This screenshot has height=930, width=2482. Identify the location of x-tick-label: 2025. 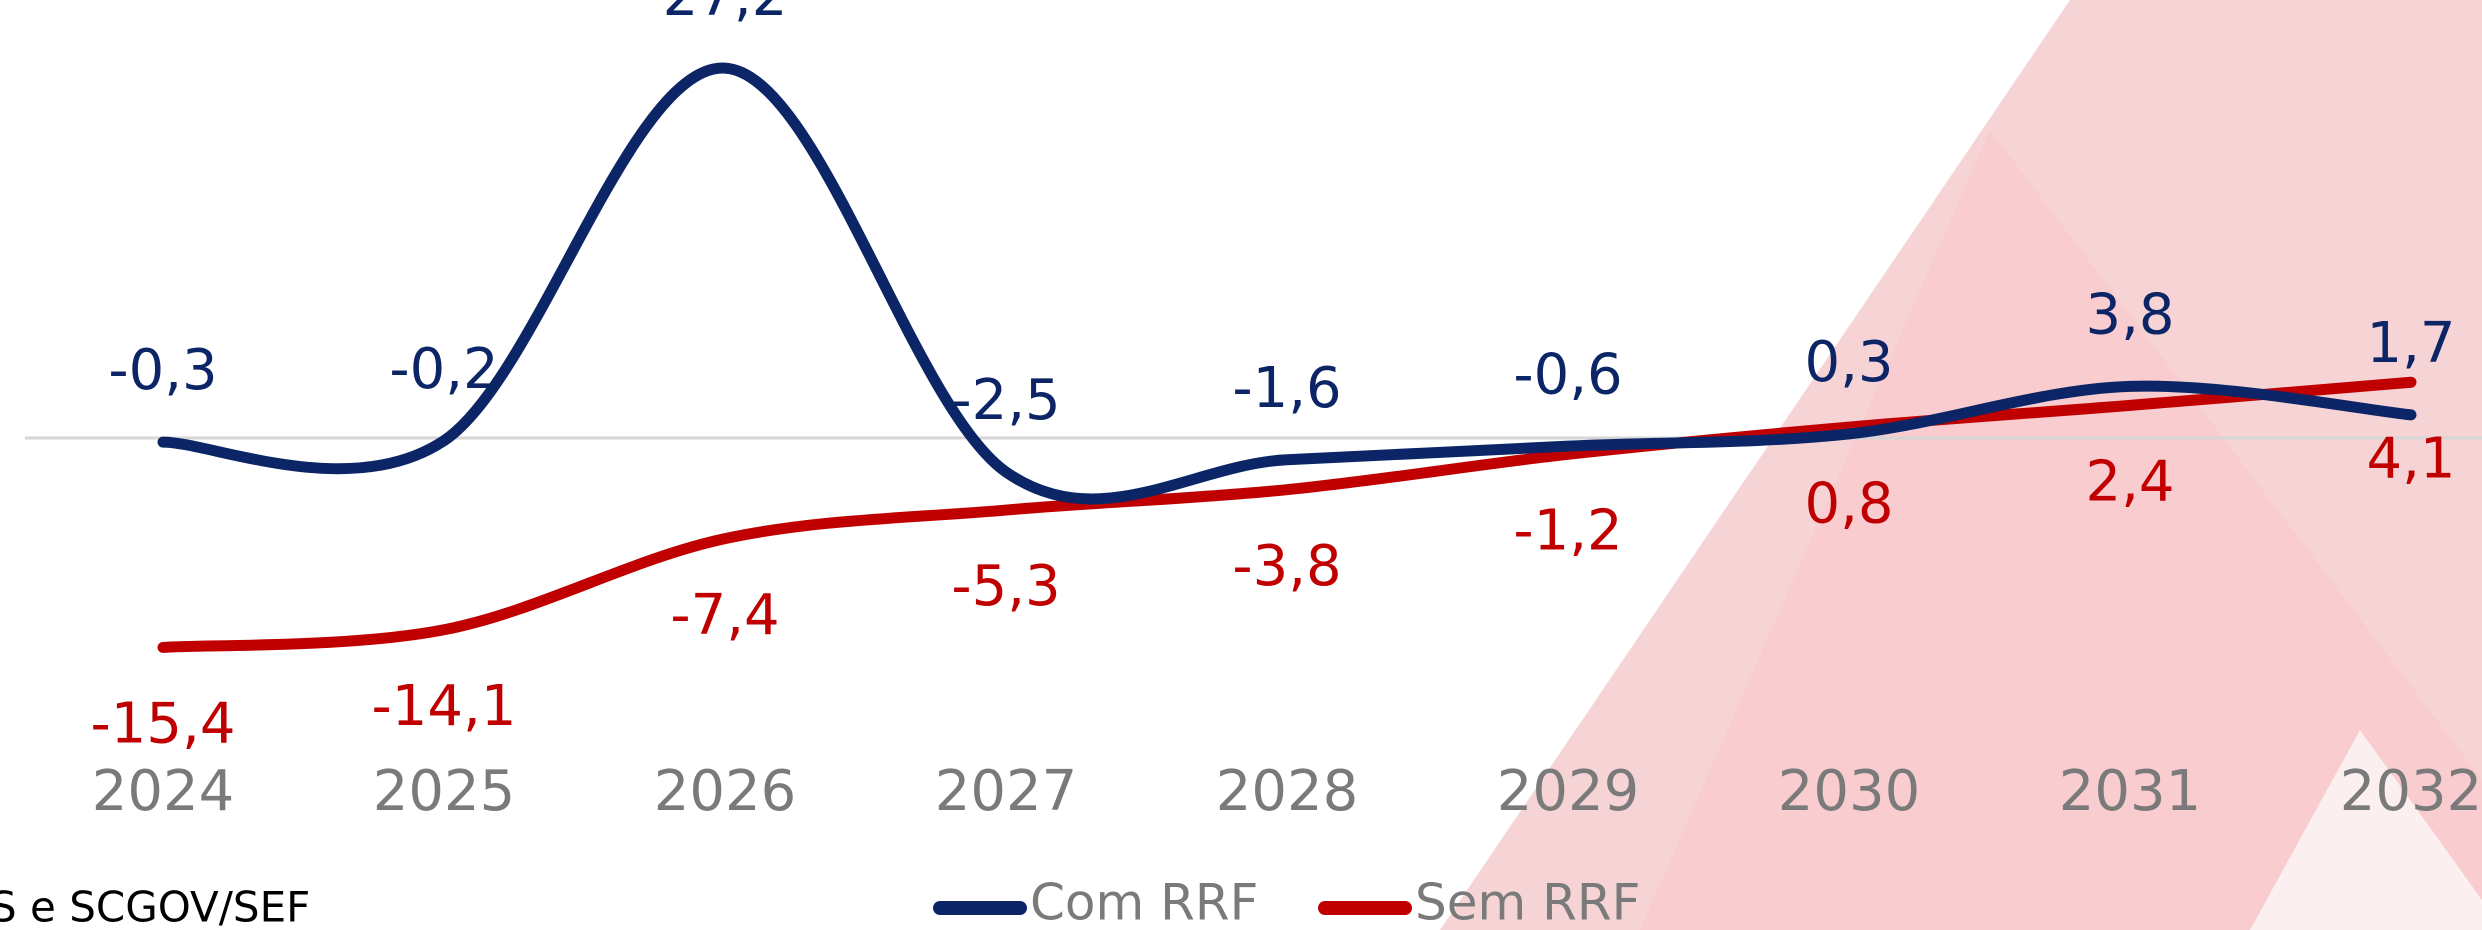
(444, 791).